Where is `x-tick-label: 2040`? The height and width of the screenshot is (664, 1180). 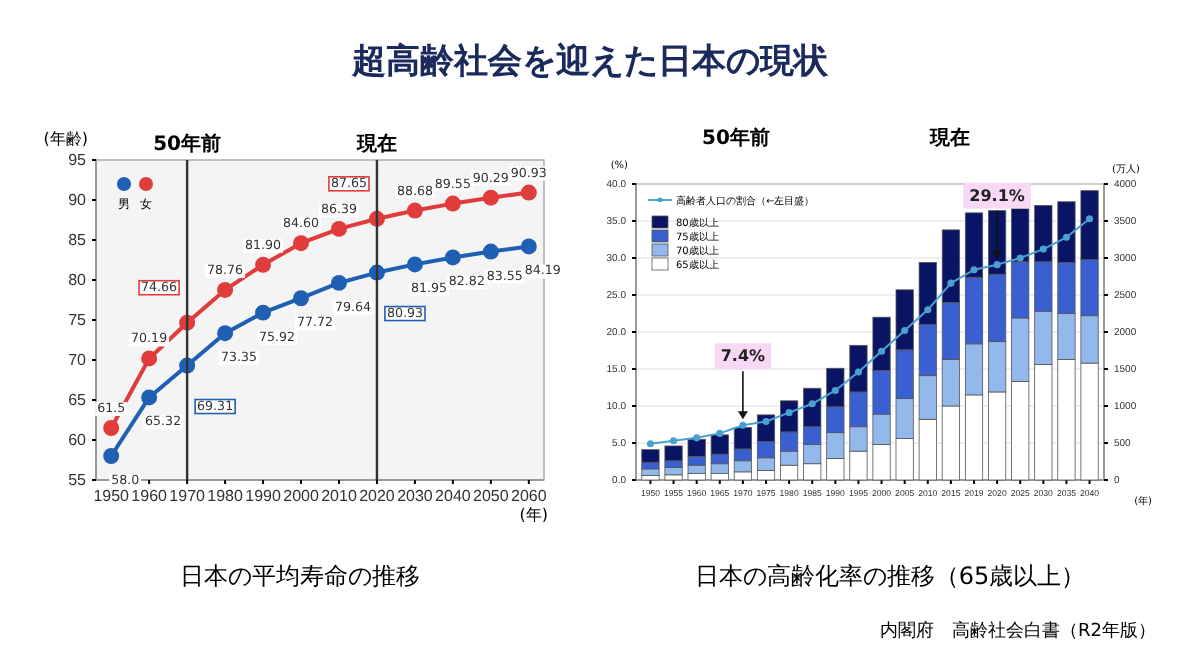 x-tick-label: 2040 is located at coordinates (453, 496).